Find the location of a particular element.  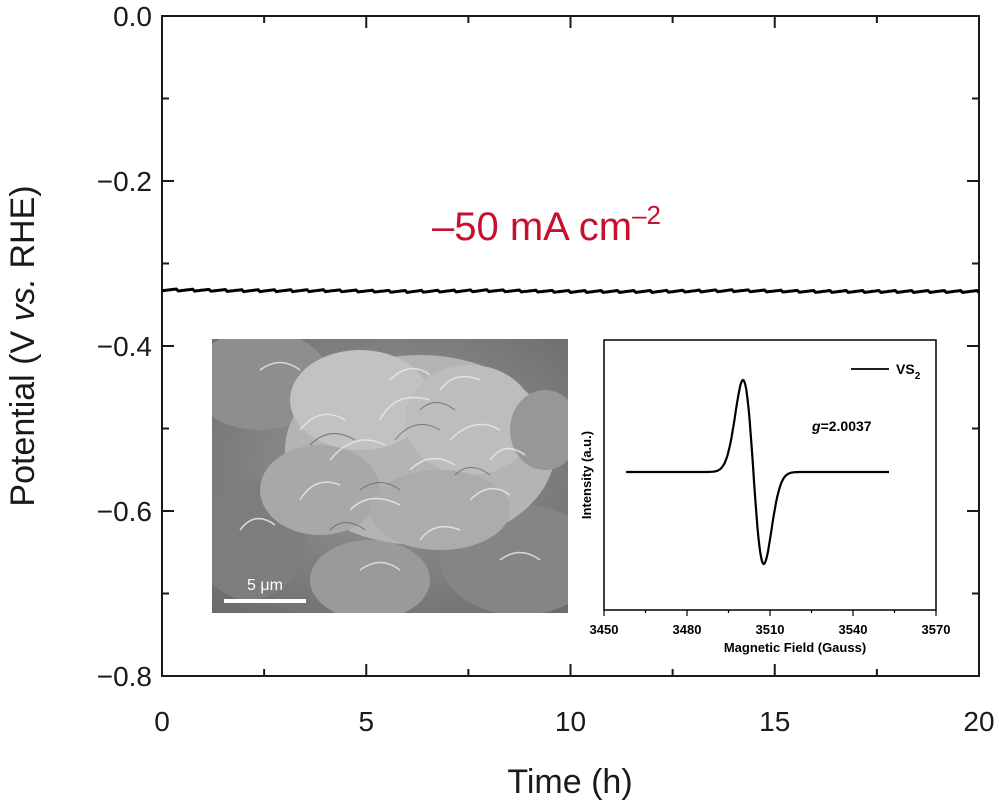

inset-x-tick-label: 3480 is located at coordinates (687, 629).